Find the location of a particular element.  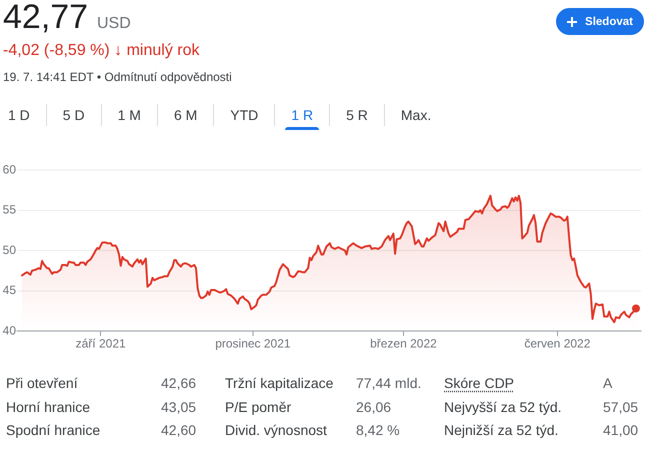

text: 8,42 % is located at coordinates (378, 430).